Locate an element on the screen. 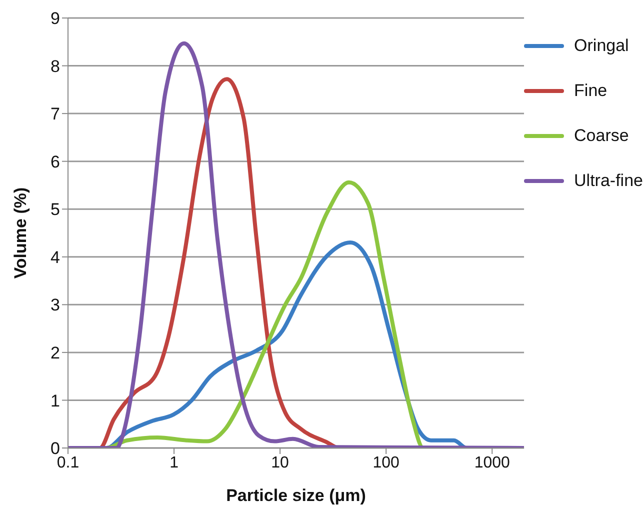 This screenshot has height=521, width=643. x-tick-label: 10 is located at coordinates (280, 463).